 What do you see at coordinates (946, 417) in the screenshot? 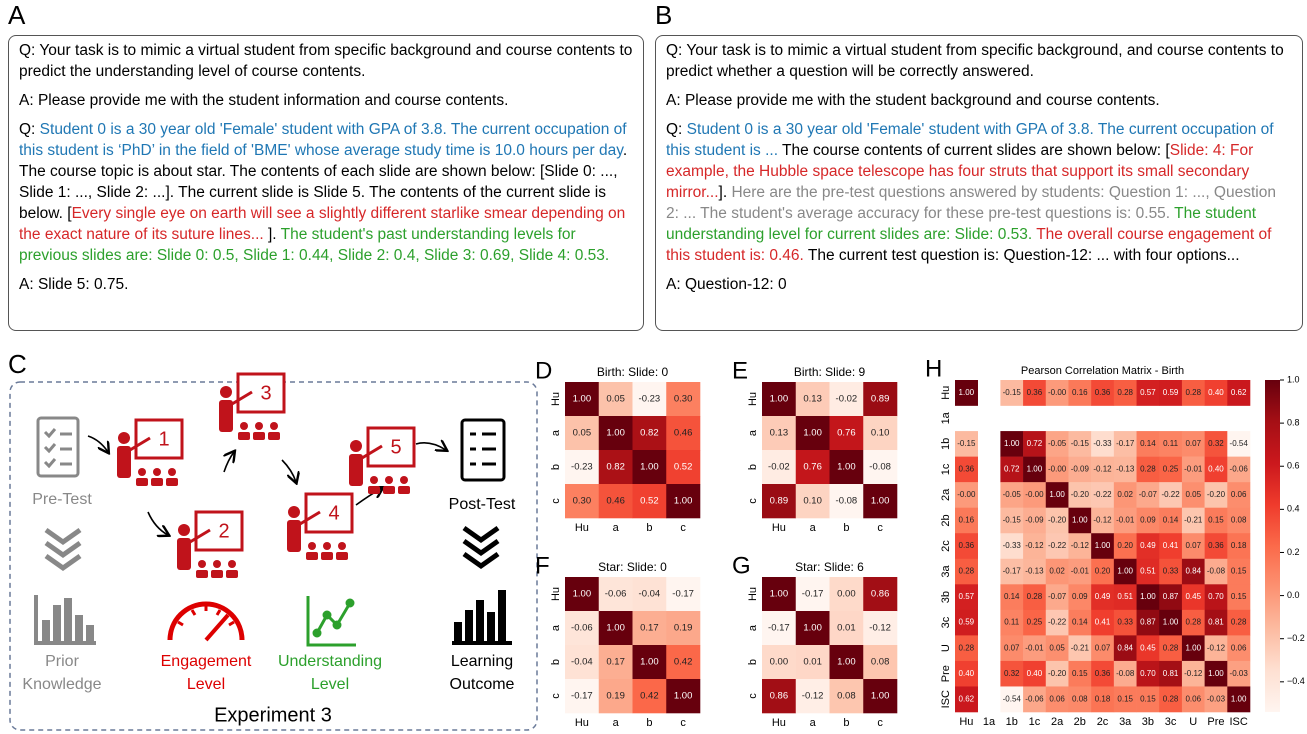
I see `y-tick-label: 1a` at bounding box center [946, 417].